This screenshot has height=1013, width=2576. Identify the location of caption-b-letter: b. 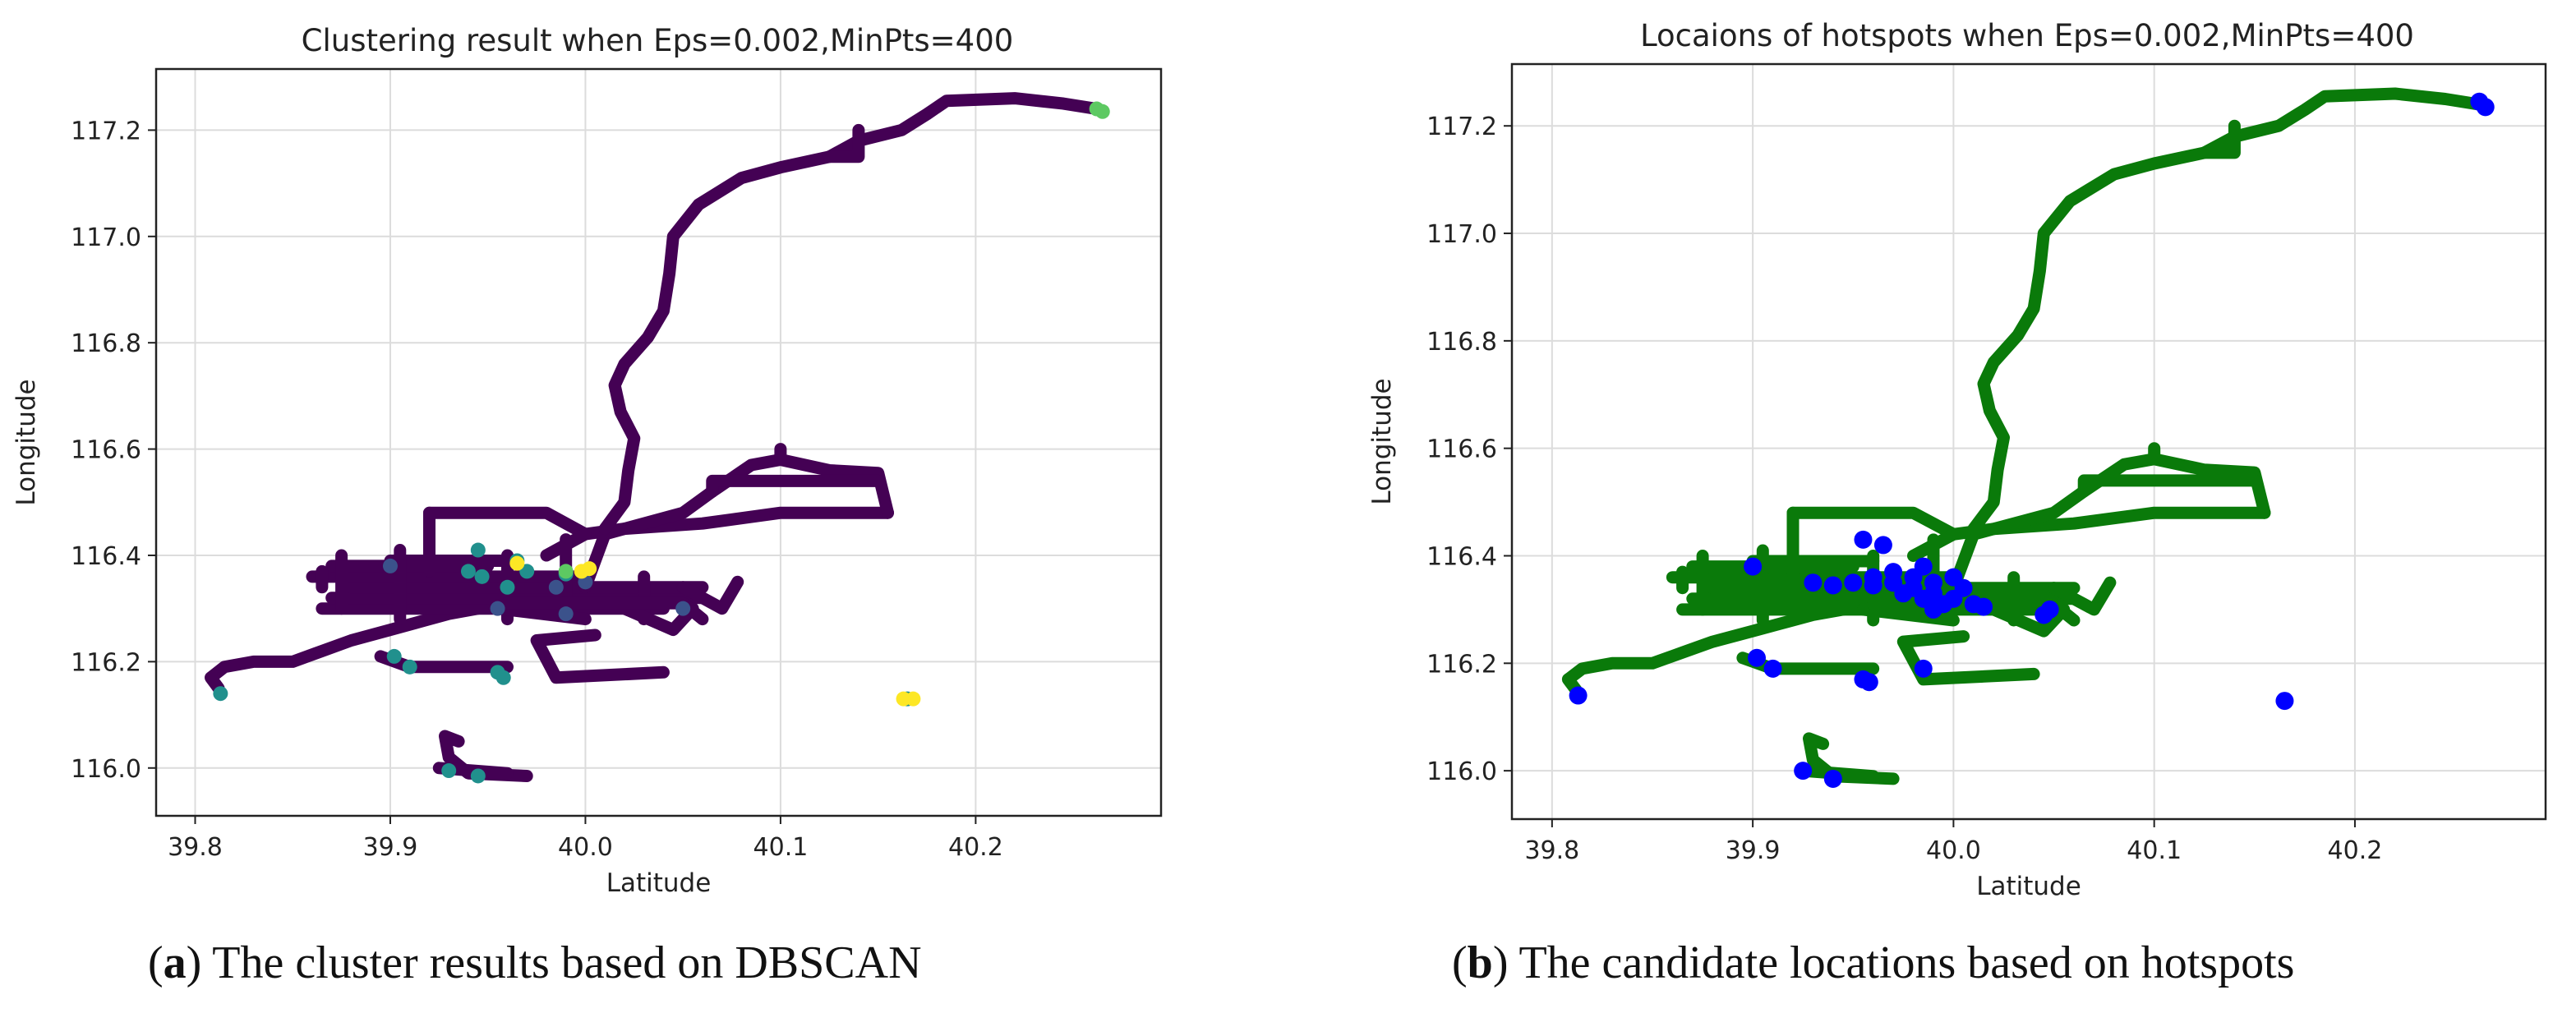
(1480, 962).